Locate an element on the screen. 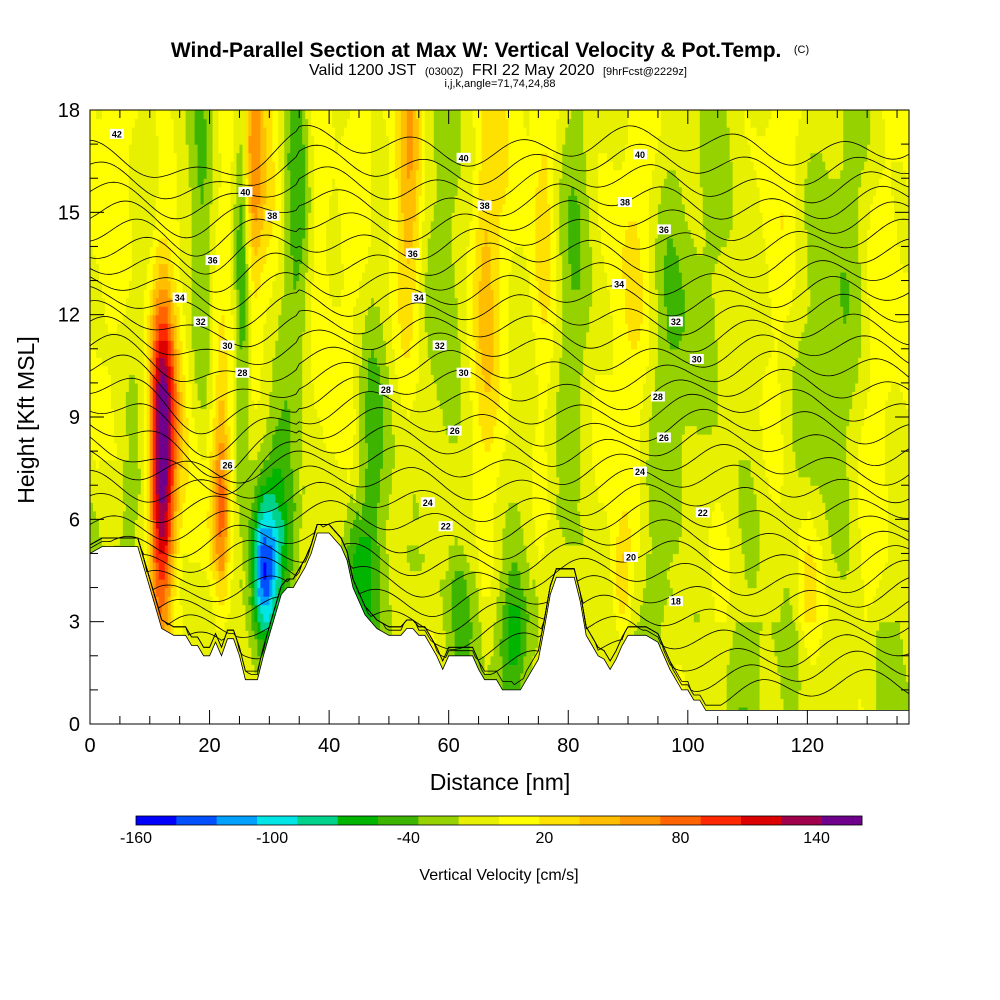  subtitle-forecast: [9hrFcst@2229z] is located at coordinates (645, 72).